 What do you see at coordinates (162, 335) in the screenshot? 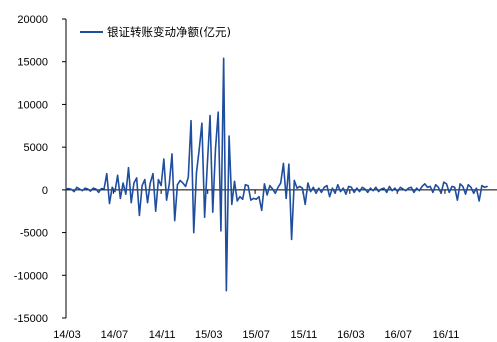
I see `x-tick-label: 14/11` at bounding box center [162, 335].